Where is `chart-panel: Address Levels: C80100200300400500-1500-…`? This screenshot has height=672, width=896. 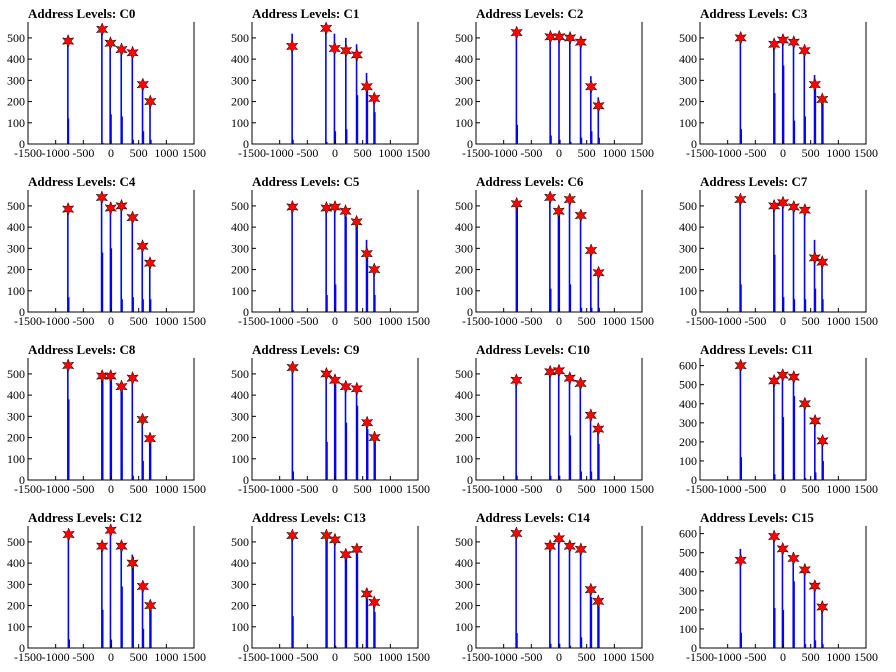 chart-panel: Address Levels: C80100200300400500-1500-… is located at coordinates (106, 419).